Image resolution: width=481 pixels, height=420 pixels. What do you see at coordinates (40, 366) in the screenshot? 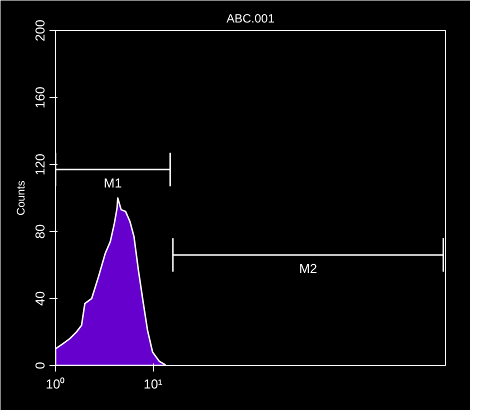
I see `y-tick-label: 0` at bounding box center [40, 366].